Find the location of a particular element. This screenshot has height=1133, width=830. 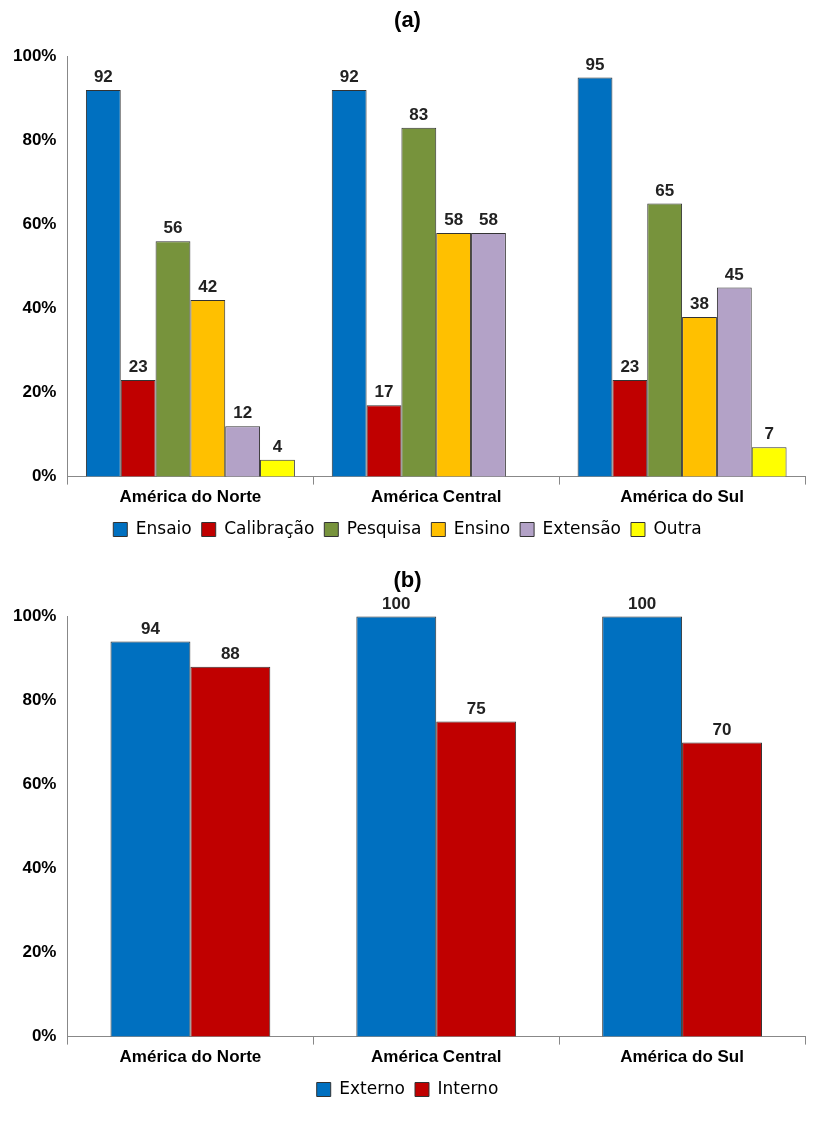

data-label: 70 is located at coordinates (722, 729).